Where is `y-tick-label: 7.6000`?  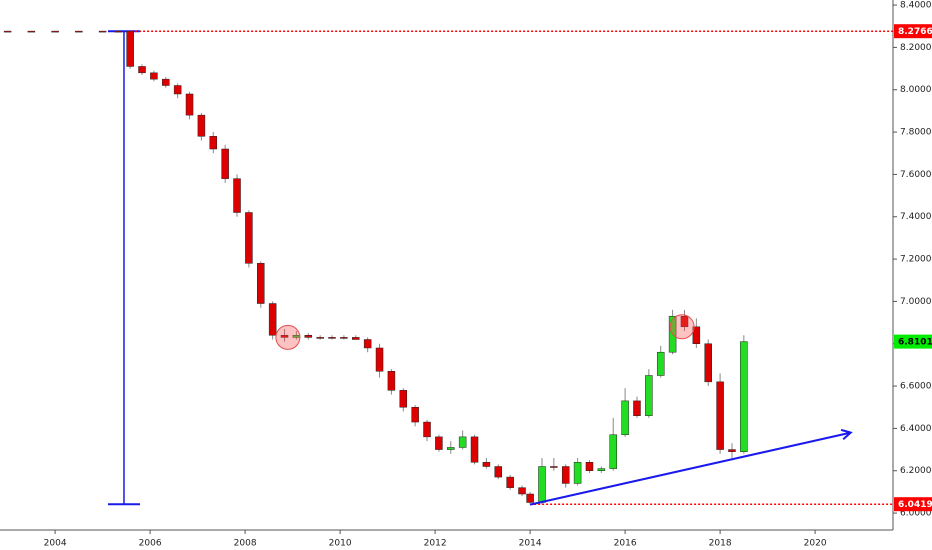
y-tick-label: 7.6000 is located at coordinates (916, 175).